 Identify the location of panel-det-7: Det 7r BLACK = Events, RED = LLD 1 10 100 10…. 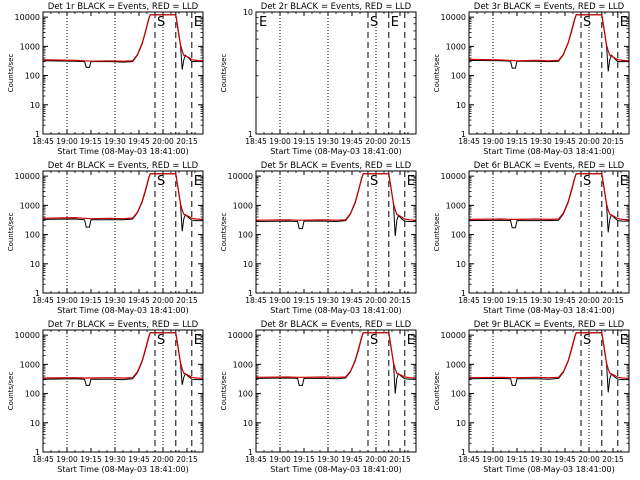
(105, 397).